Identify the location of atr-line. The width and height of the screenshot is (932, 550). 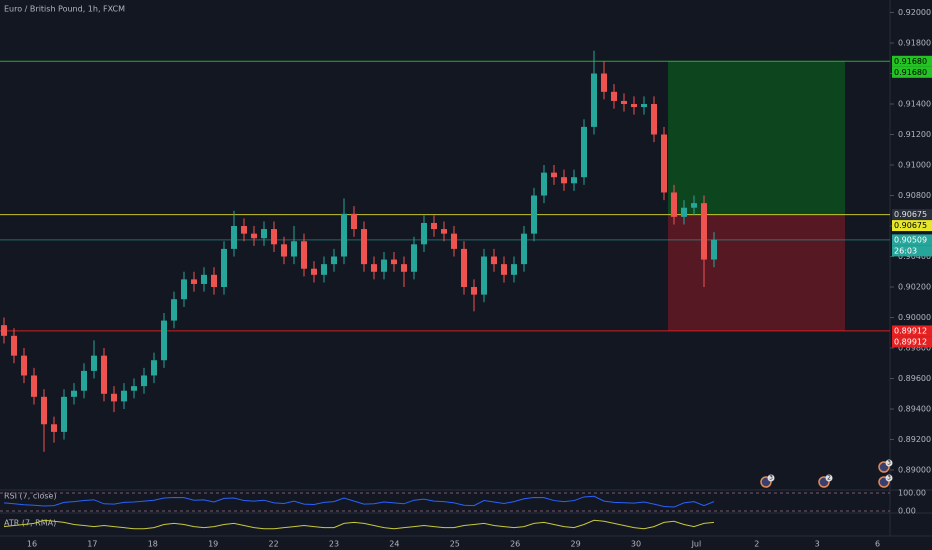
(359, 524).